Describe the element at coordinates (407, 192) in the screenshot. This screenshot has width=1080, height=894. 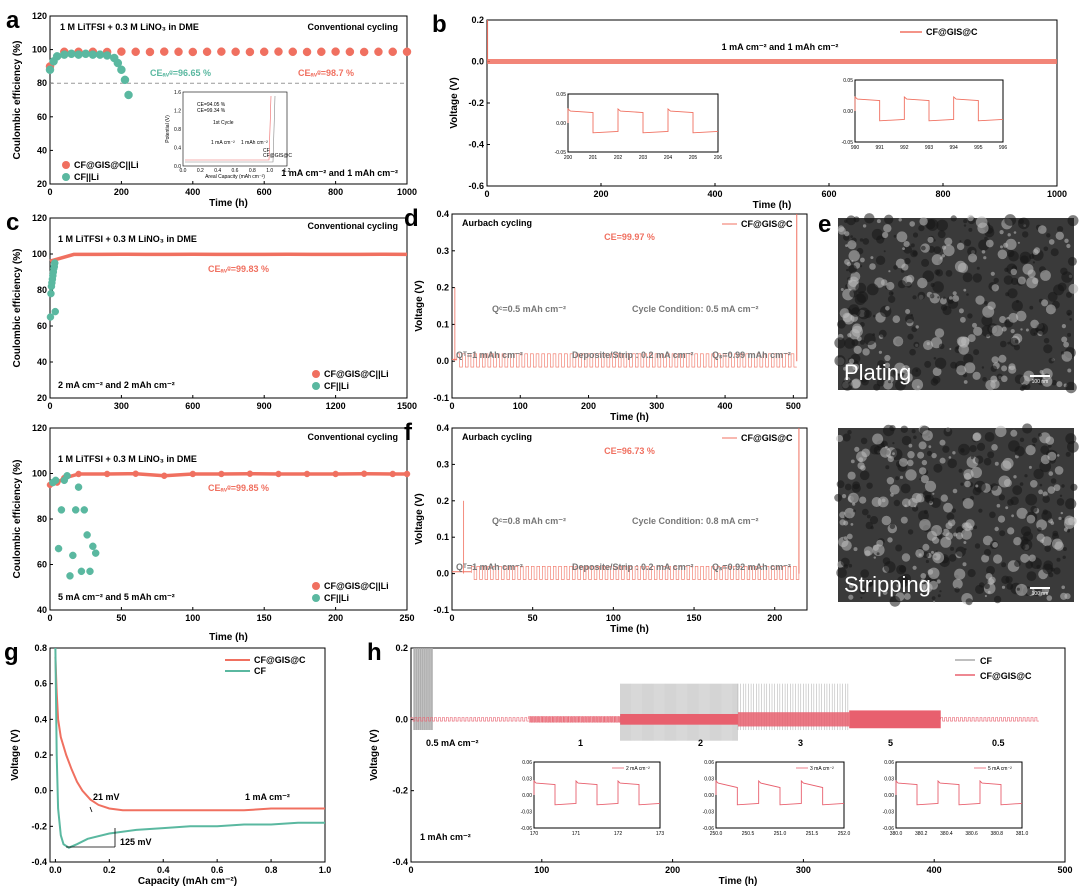
I see `x-tick-label: 1000` at that location.